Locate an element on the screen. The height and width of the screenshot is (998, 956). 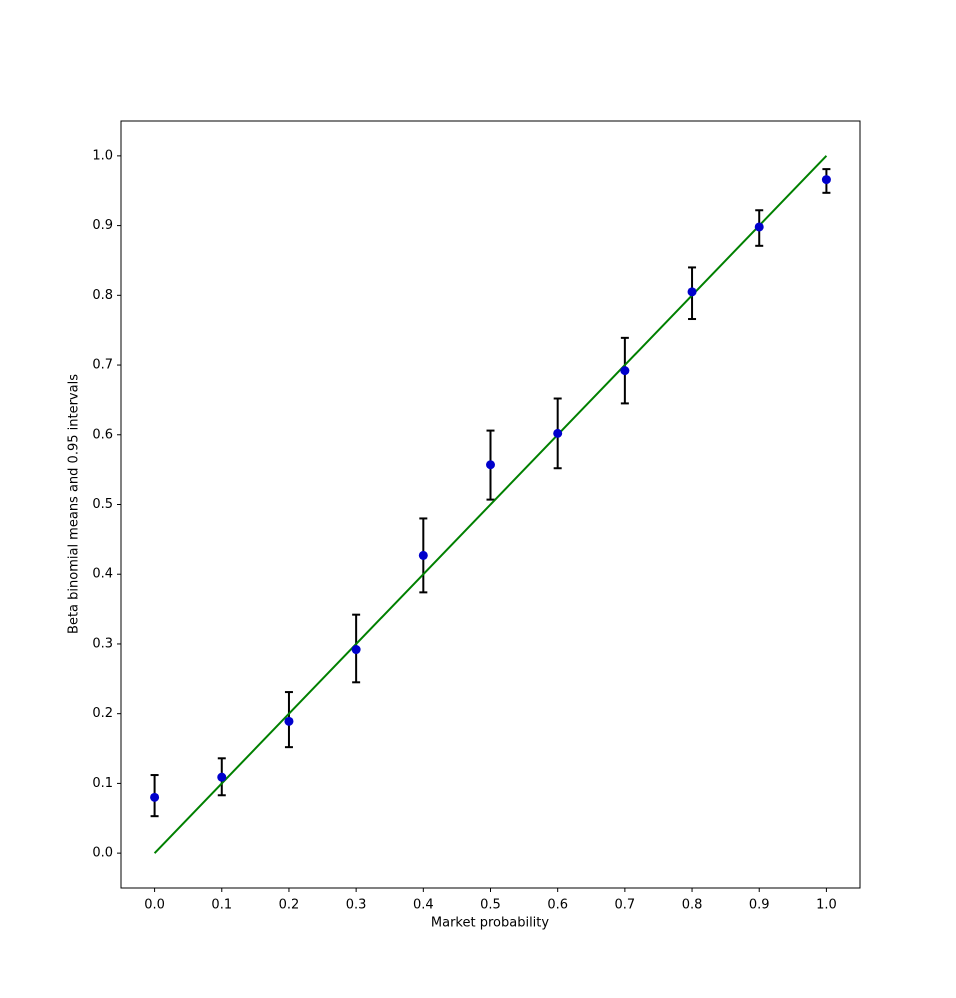
y-axis-label: Beta binomial means and 0.95 intervals is located at coordinates (74, 504).